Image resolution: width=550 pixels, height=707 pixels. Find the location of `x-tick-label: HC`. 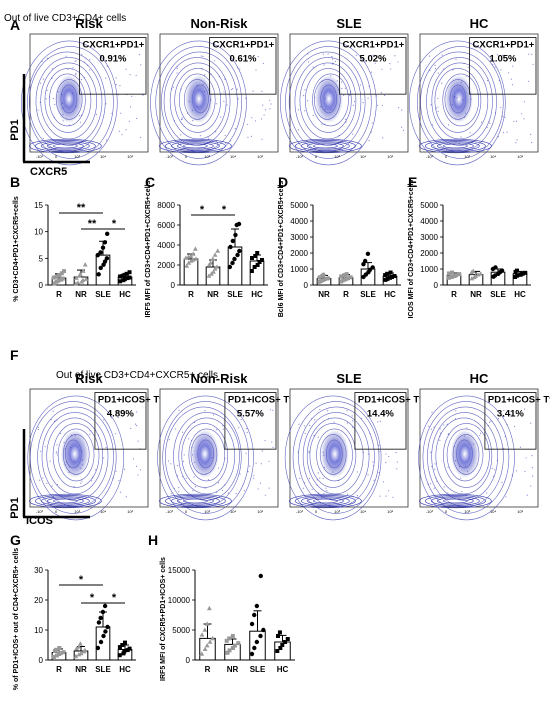

x-tick-label: HC is located at coordinates (520, 294).